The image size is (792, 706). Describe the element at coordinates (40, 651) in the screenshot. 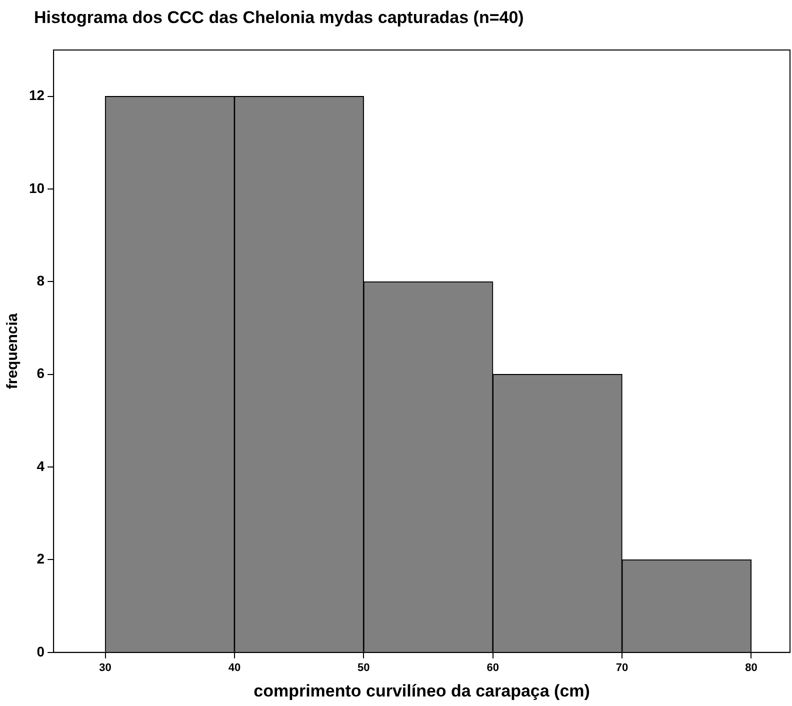

I see `y-tick-label: 0` at that location.